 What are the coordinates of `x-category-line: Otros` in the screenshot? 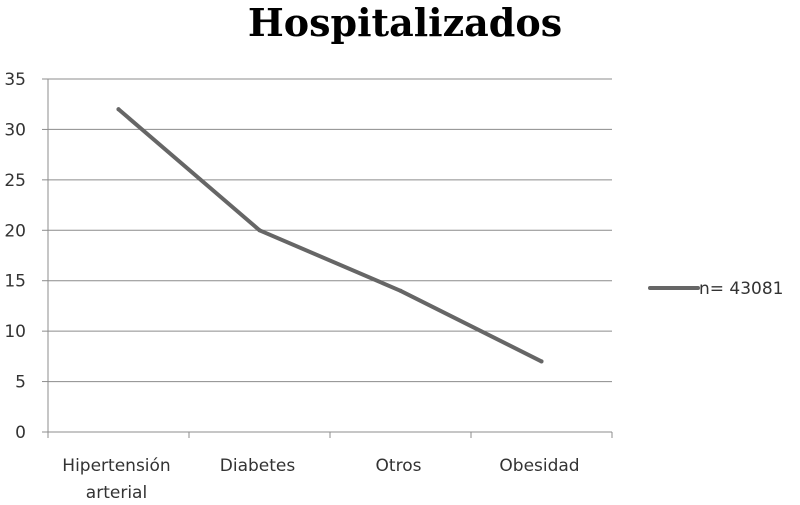 It's located at (399, 466).